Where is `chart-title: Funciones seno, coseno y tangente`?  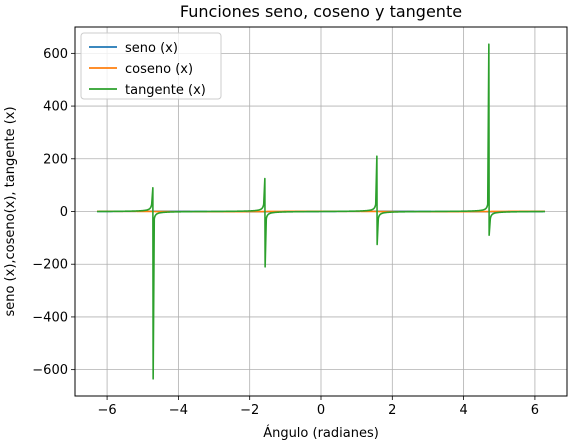 chart-title: Funciones seno, coseno y tangente is located at coordinates (321, 11).